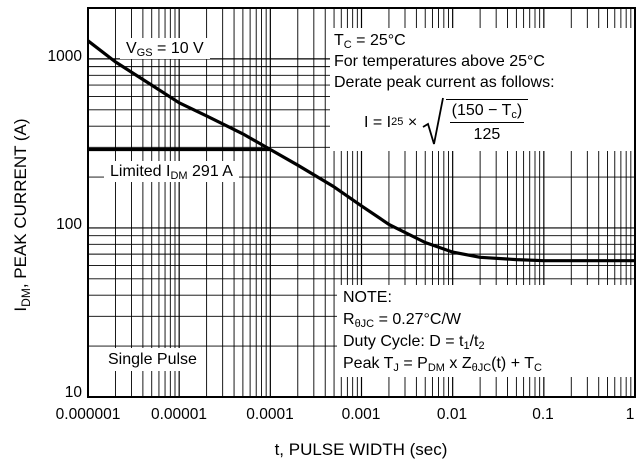  What do you see at coordinates (481, 110) in the screenshot?
I see `numerator-text: (150 − T` at bounding box center [481, 110].